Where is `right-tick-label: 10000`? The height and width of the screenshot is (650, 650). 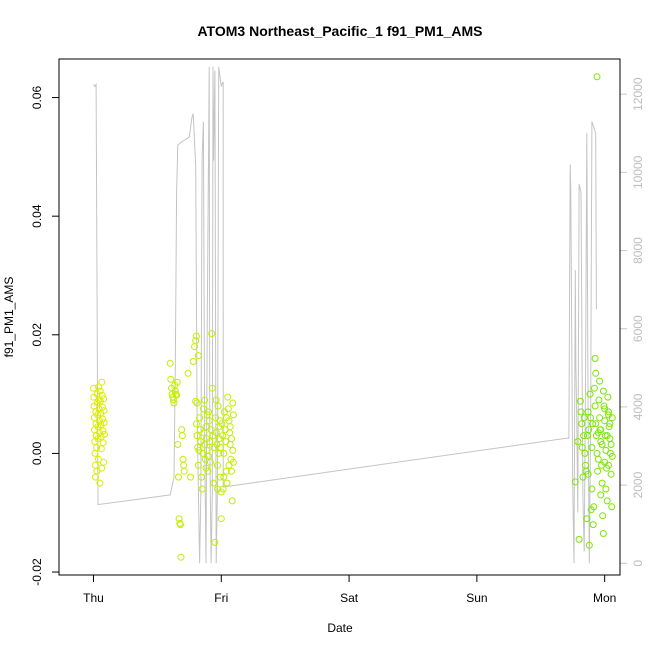 right-tick-label: 10000 is located at coordinates (638, 172).